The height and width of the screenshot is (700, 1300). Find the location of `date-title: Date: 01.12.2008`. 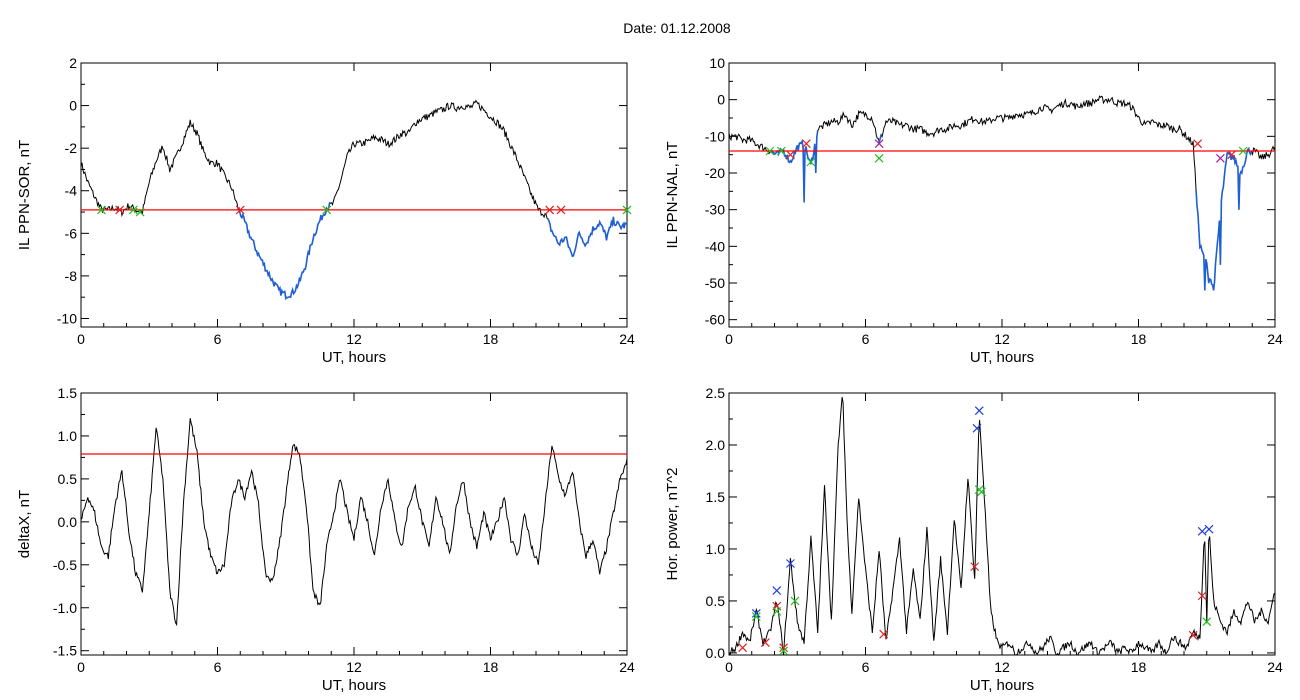

date-title: Date: 01.12.2008 is located at coordinates (677, 28).